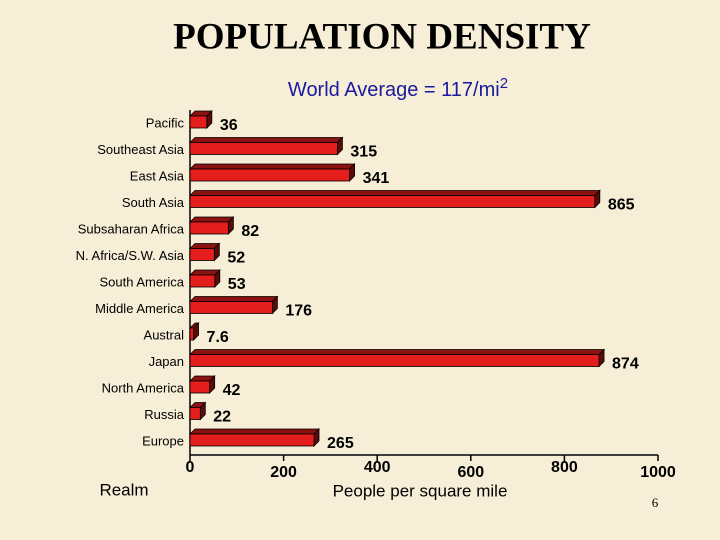  Describe the element at coordinates (340, 443) in the screenshot. I see `value-label: 265` at that location.